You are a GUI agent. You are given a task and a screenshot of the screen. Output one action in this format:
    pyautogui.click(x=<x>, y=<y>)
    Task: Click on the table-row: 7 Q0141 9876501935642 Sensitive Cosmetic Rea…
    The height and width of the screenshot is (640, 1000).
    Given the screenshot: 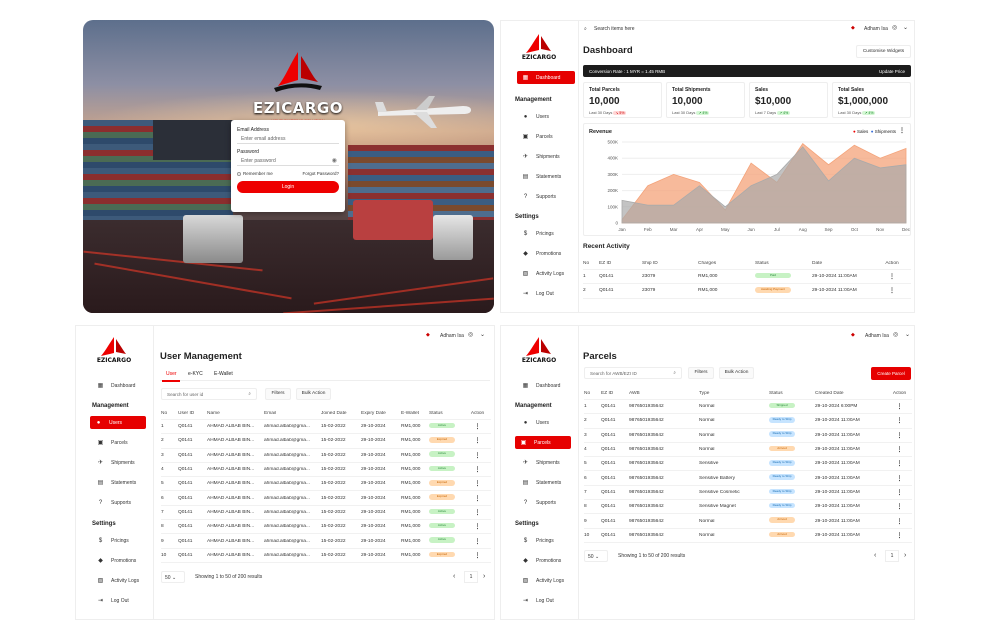 What is the action you would take?
    pyautogui.click(x=748, y=493)
    